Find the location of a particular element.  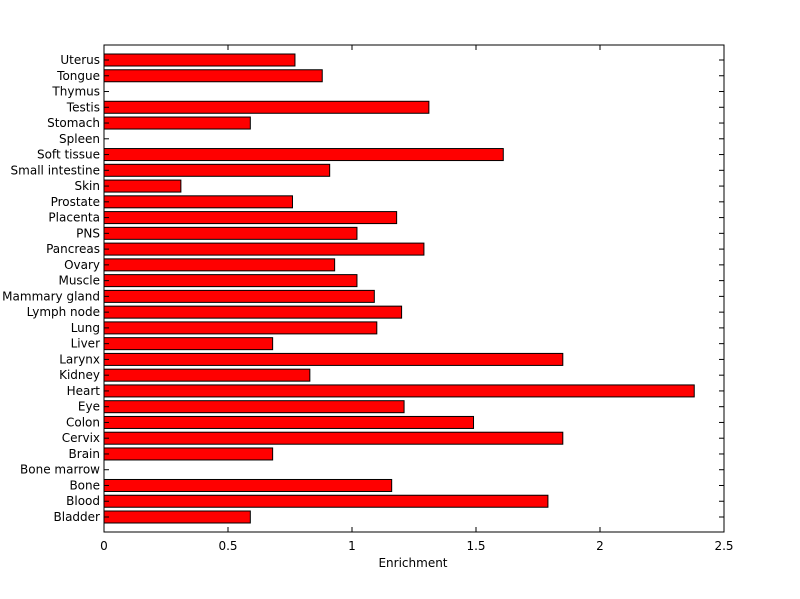

y-tick-label: Tongue is located at coordinates (78, 76).